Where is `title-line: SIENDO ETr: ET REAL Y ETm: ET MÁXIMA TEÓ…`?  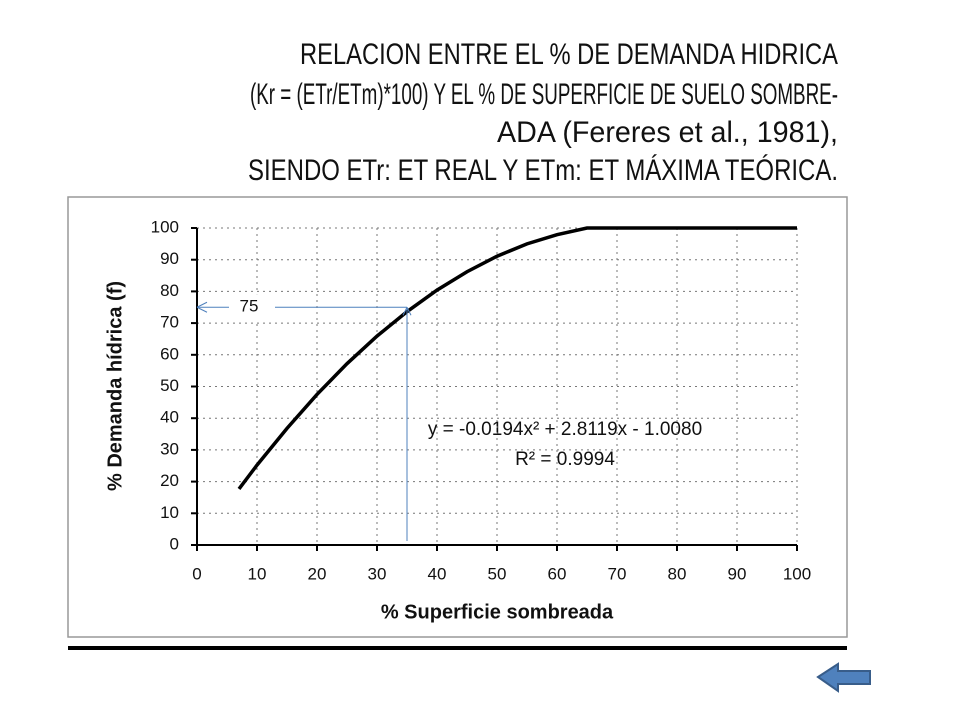 title-line: SIENDO ETr: ET REAL Y ETm: ET MÁXIMA TEÓ… is located at coordinates (543, 170).